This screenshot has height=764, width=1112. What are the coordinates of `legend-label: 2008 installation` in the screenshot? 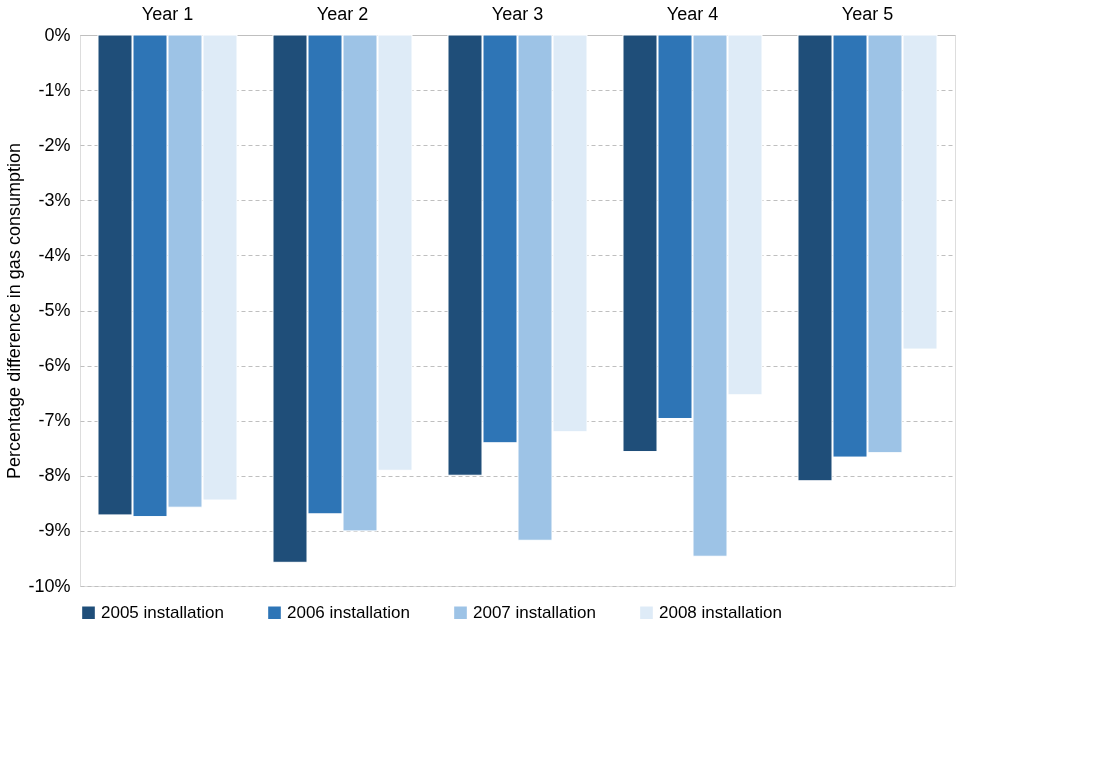 It's located at (720, 612).